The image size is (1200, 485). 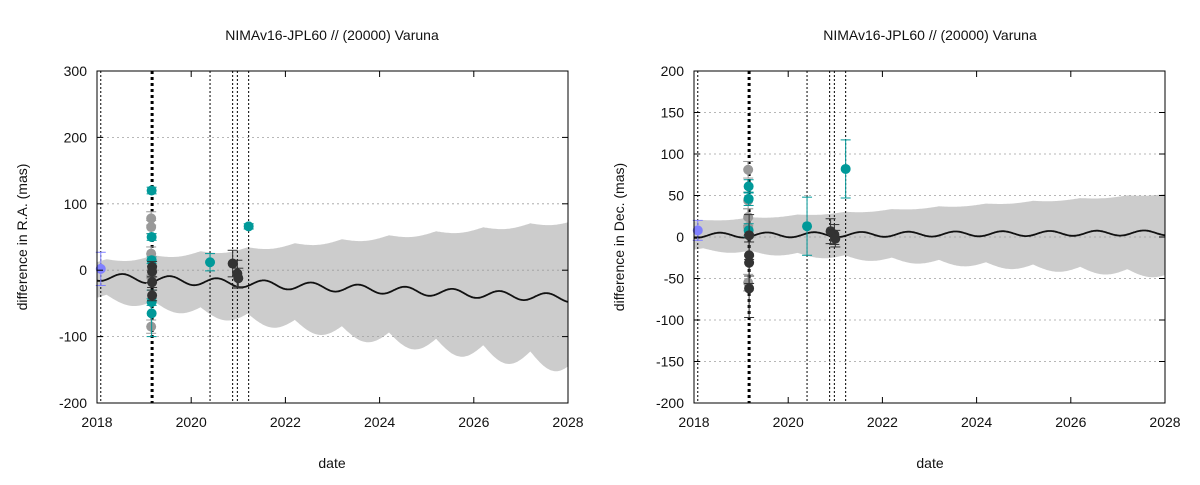 I want to click on uncertainty-band, so click(x=332, y=297).